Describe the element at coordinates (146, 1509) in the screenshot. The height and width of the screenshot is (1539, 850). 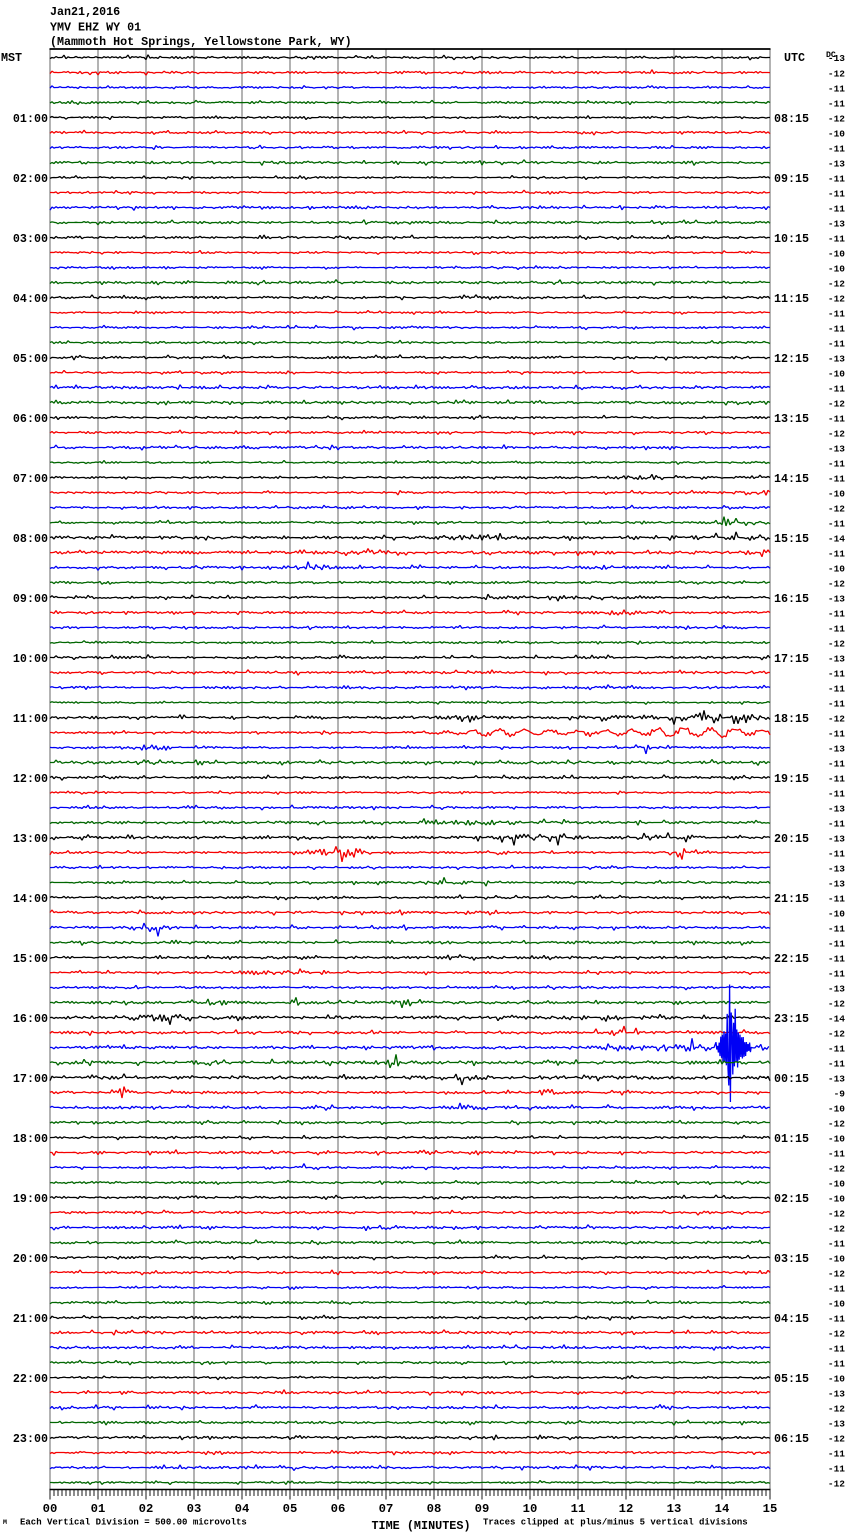
I see `svg-text: 02` at that location.